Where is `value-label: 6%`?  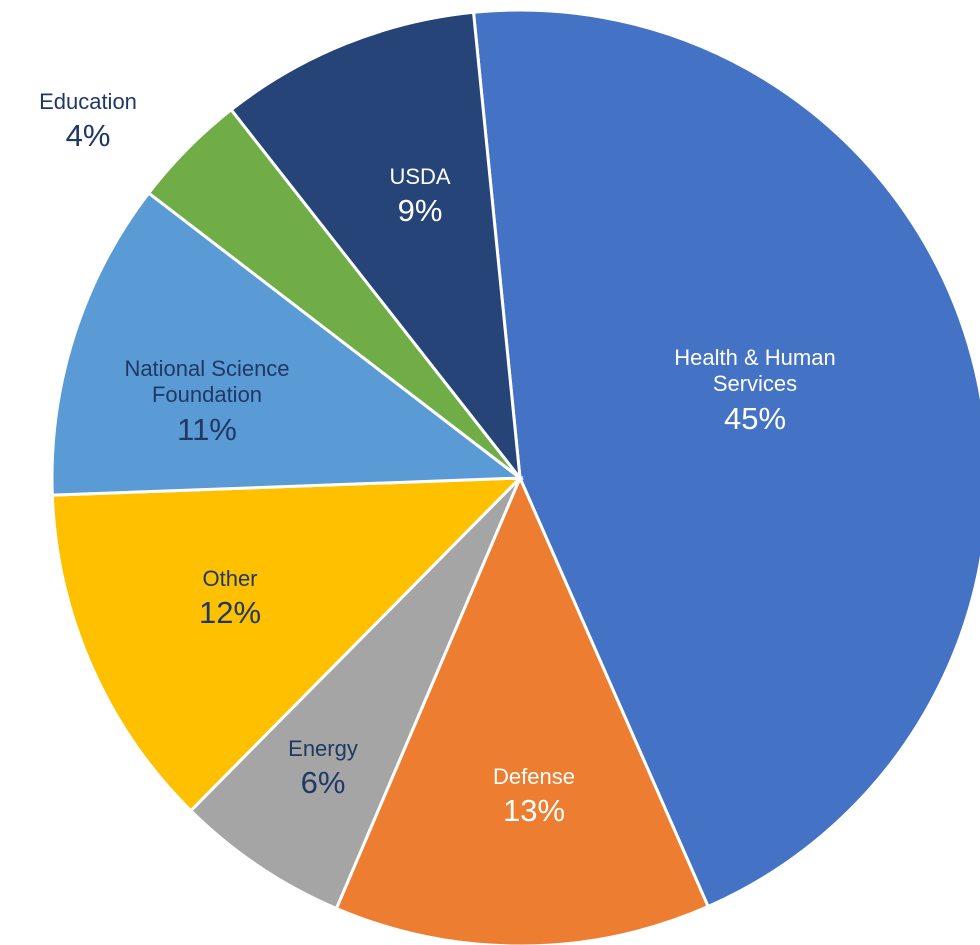
value-label: 6% is located at coordinates (323, 783).